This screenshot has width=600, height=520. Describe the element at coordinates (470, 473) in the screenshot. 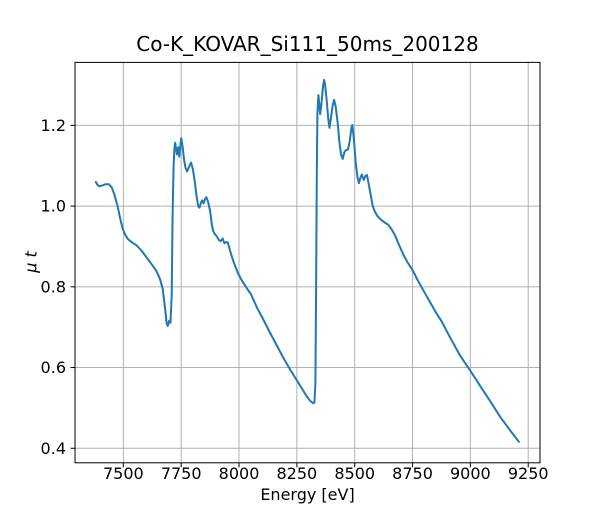

I see `x-tick-label: 9000` at that location.